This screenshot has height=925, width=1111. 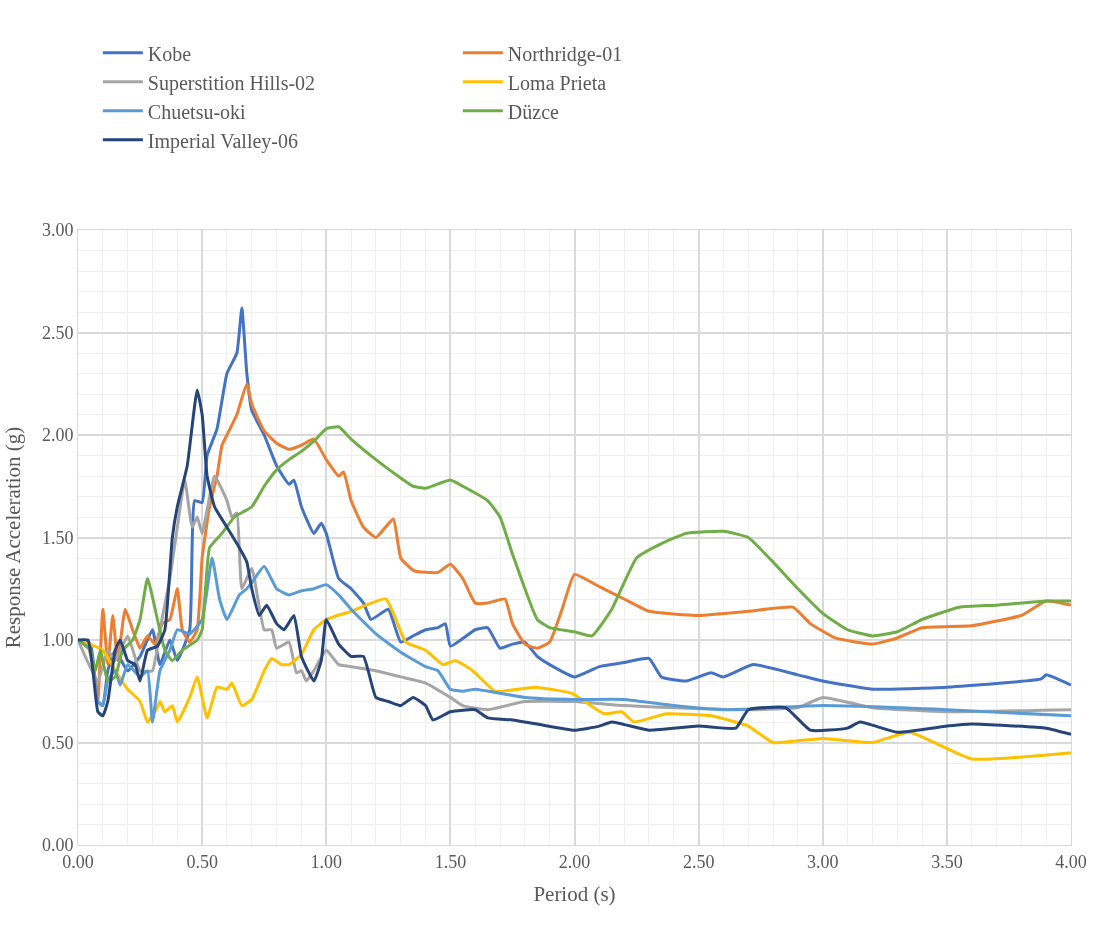 What do you see at coordinates (1071, 861) in the screenshot?
I see `x-tick-label: 4.00` at bounding box center [1071, 861].